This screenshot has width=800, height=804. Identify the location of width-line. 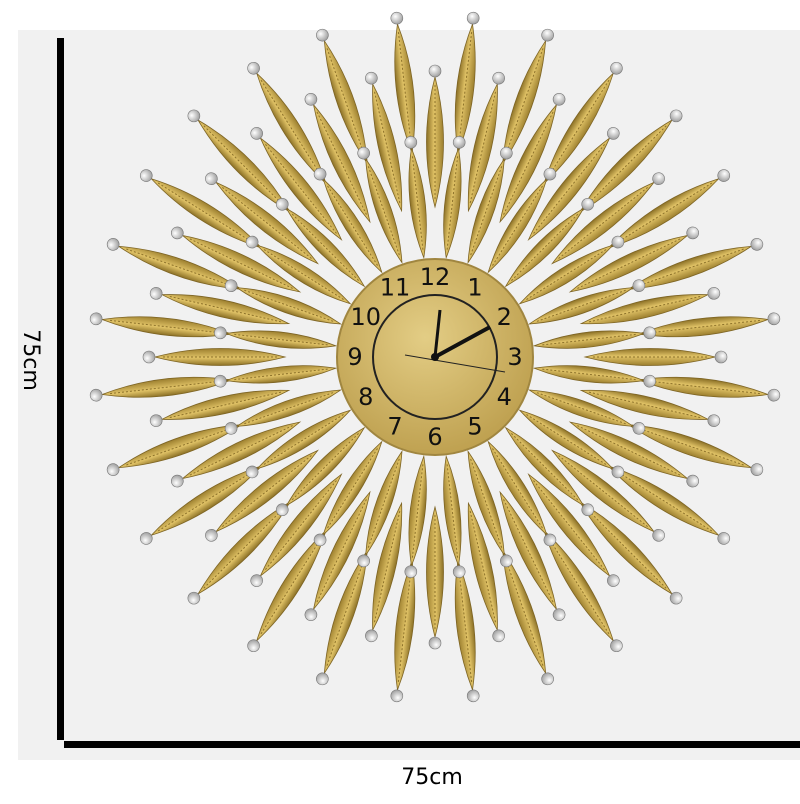
(432, 744).